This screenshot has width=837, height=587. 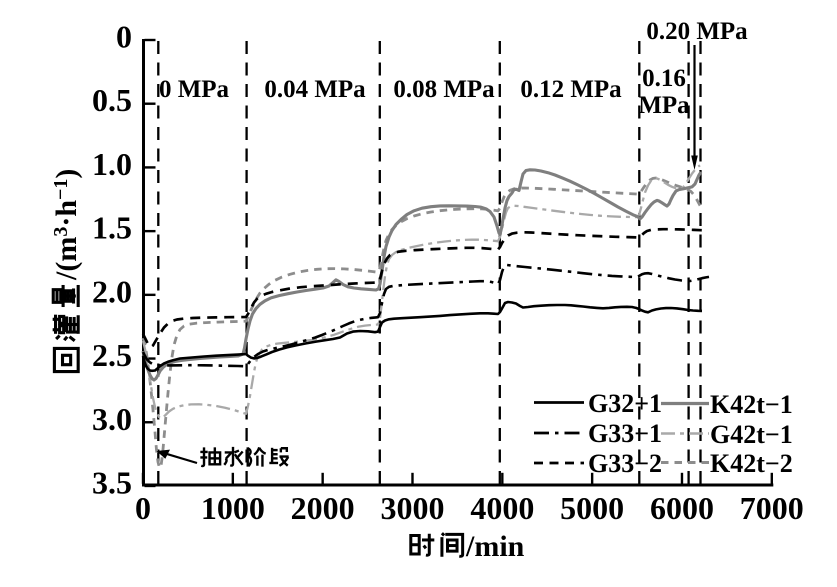 What do you see at coordinates (112, 228) in the screenshot?
I see `svg-text: 1.5` at bounding box center [112, 228].